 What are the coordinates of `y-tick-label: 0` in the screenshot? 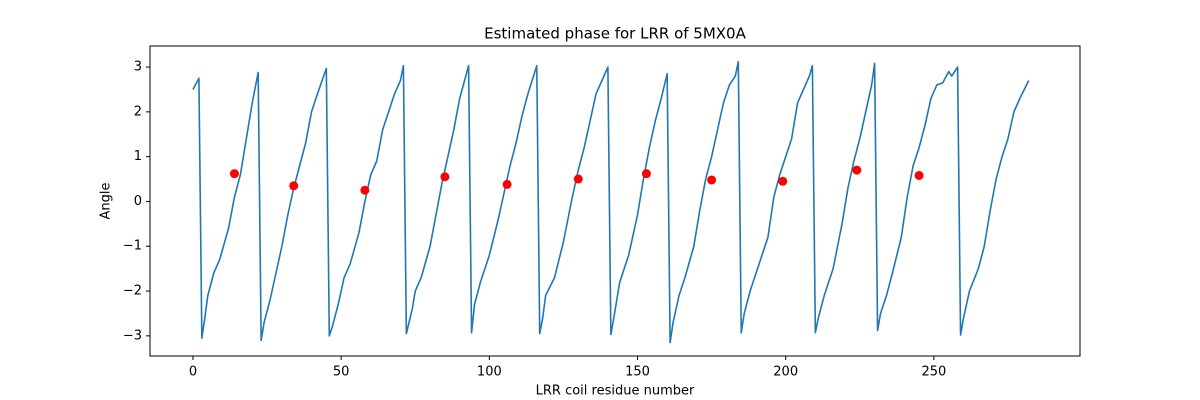 It's located at (138, 201).